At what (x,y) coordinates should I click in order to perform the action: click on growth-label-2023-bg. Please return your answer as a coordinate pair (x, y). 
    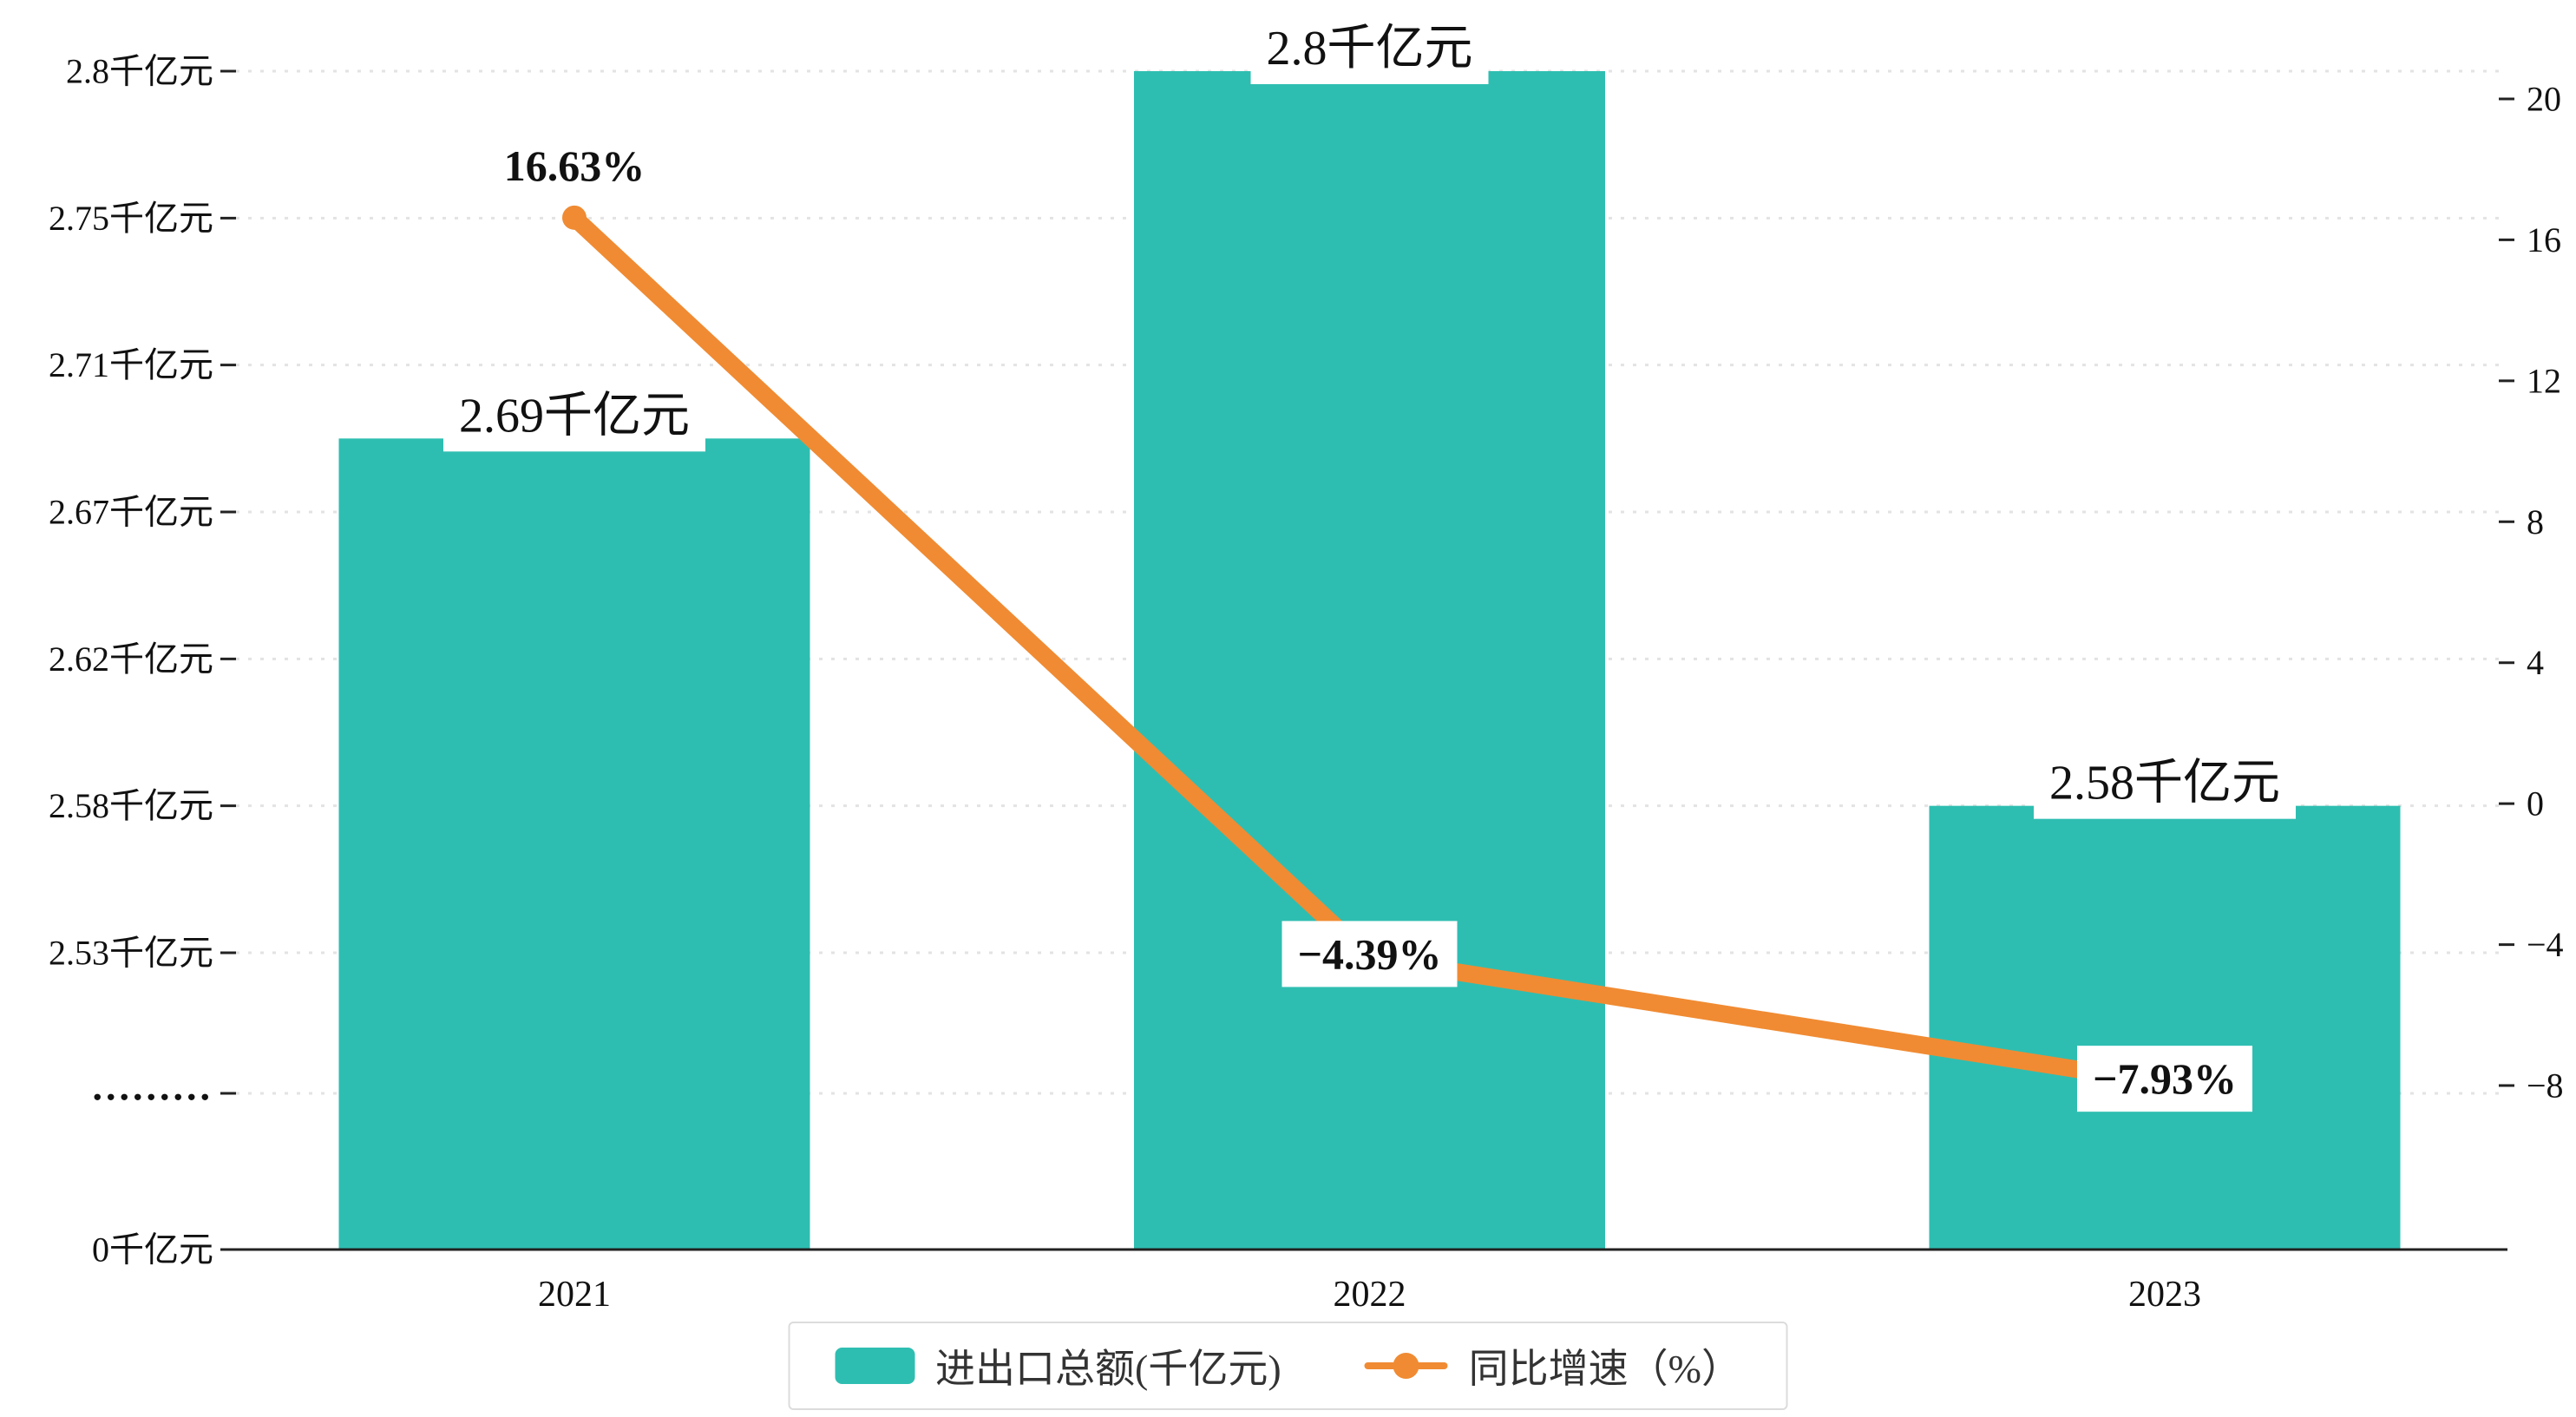
    Looking at the image, I should click on (2164, 1079).